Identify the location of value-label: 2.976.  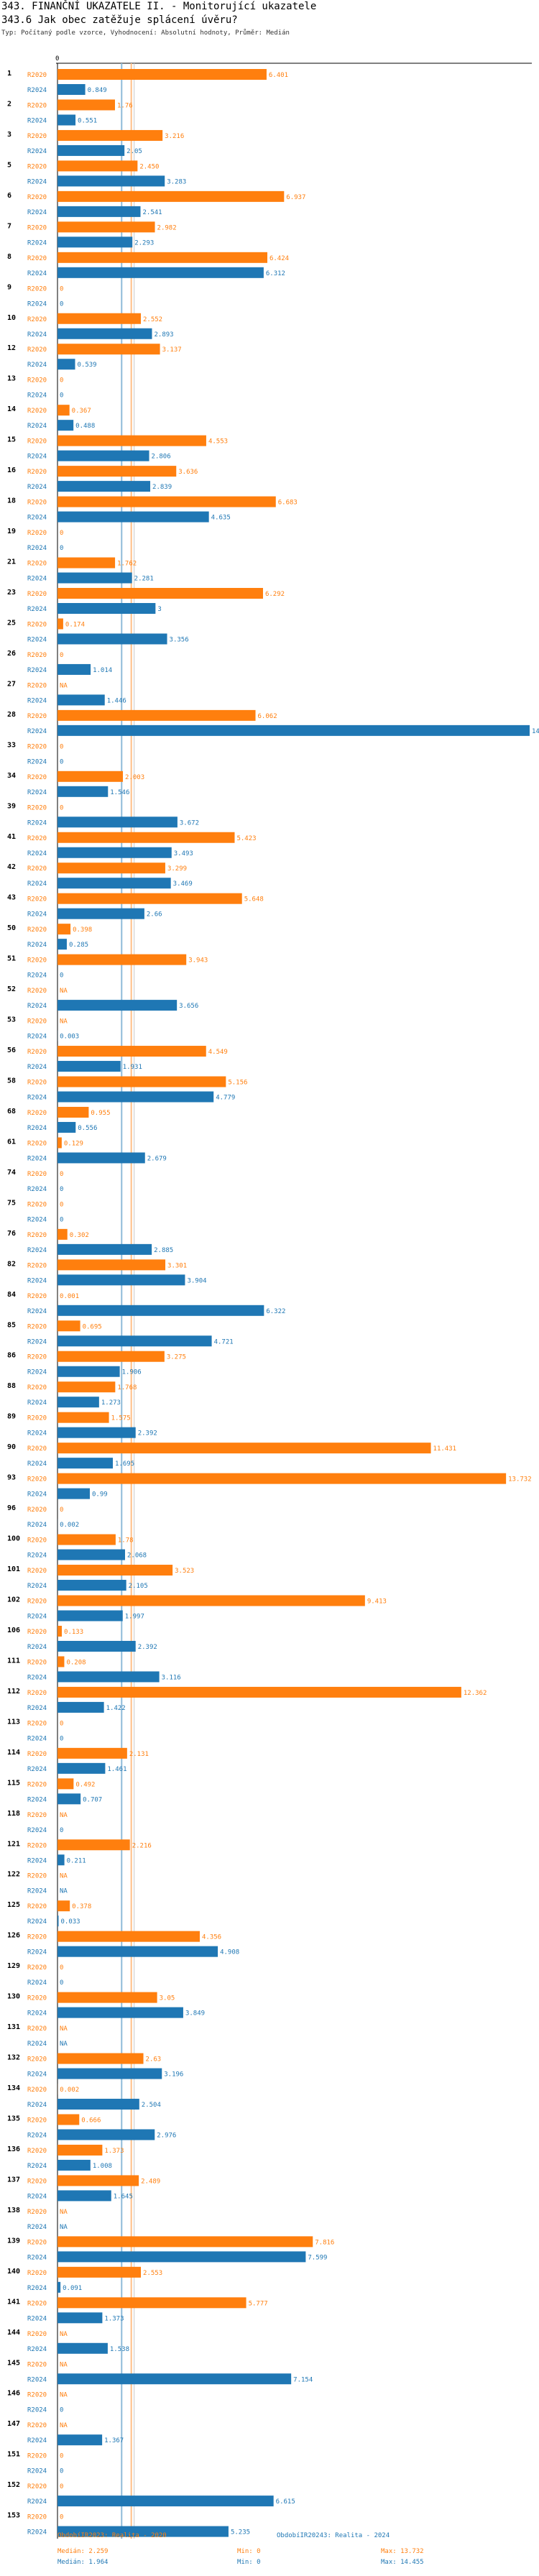
(167, 2135).